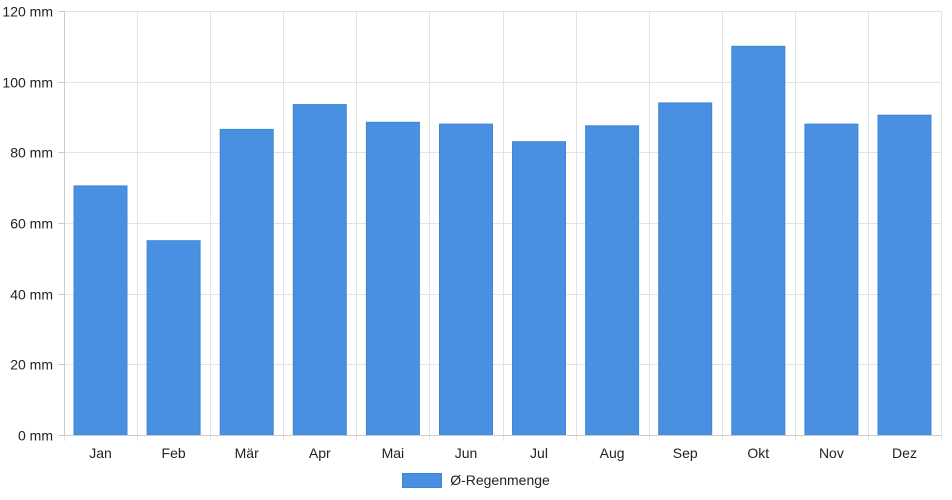  What do you see at coordinates (685, 453) in the screenshot?
I see `x-tick-label: Sep` at bounding box center [685, 453].